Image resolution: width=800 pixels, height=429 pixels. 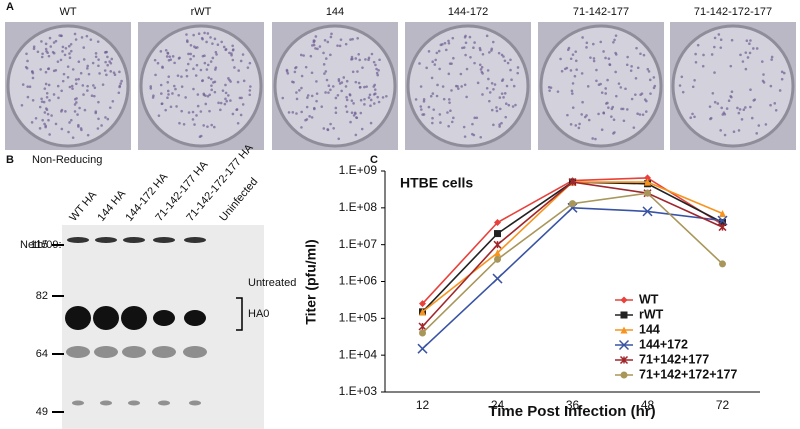 I want to click on series-line, so click(x=572, y=241).